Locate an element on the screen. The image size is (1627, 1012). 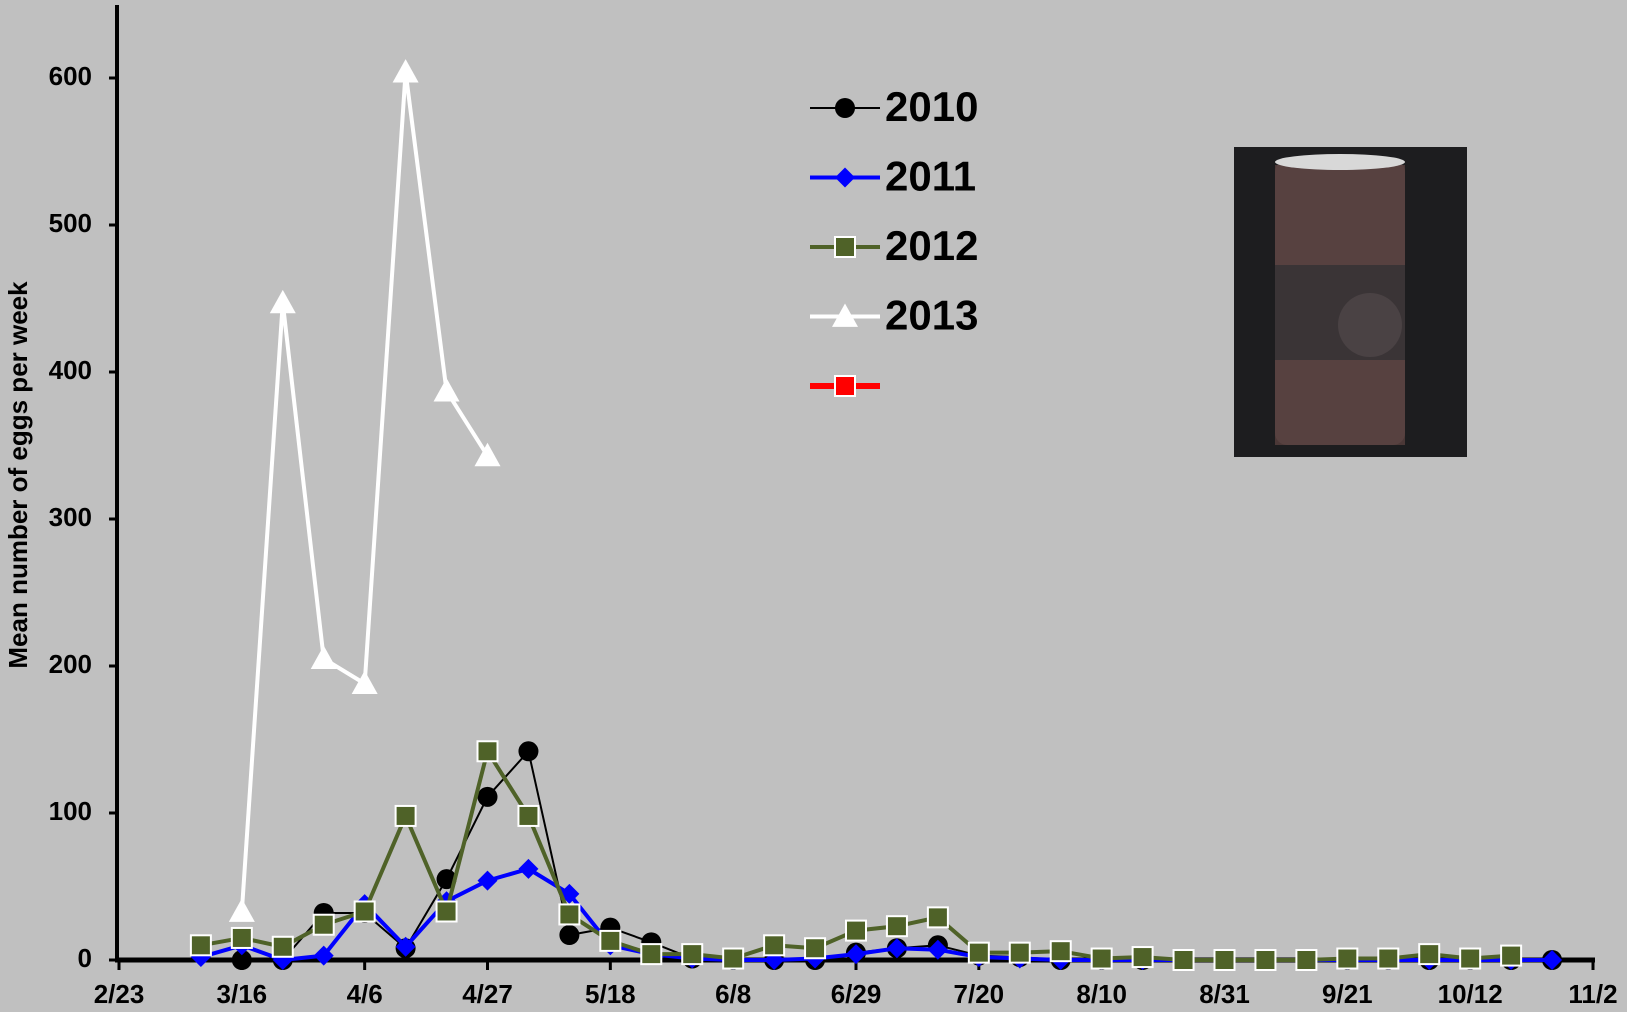
x-tick-label: 4/27 is located at coordinates (487, 994).